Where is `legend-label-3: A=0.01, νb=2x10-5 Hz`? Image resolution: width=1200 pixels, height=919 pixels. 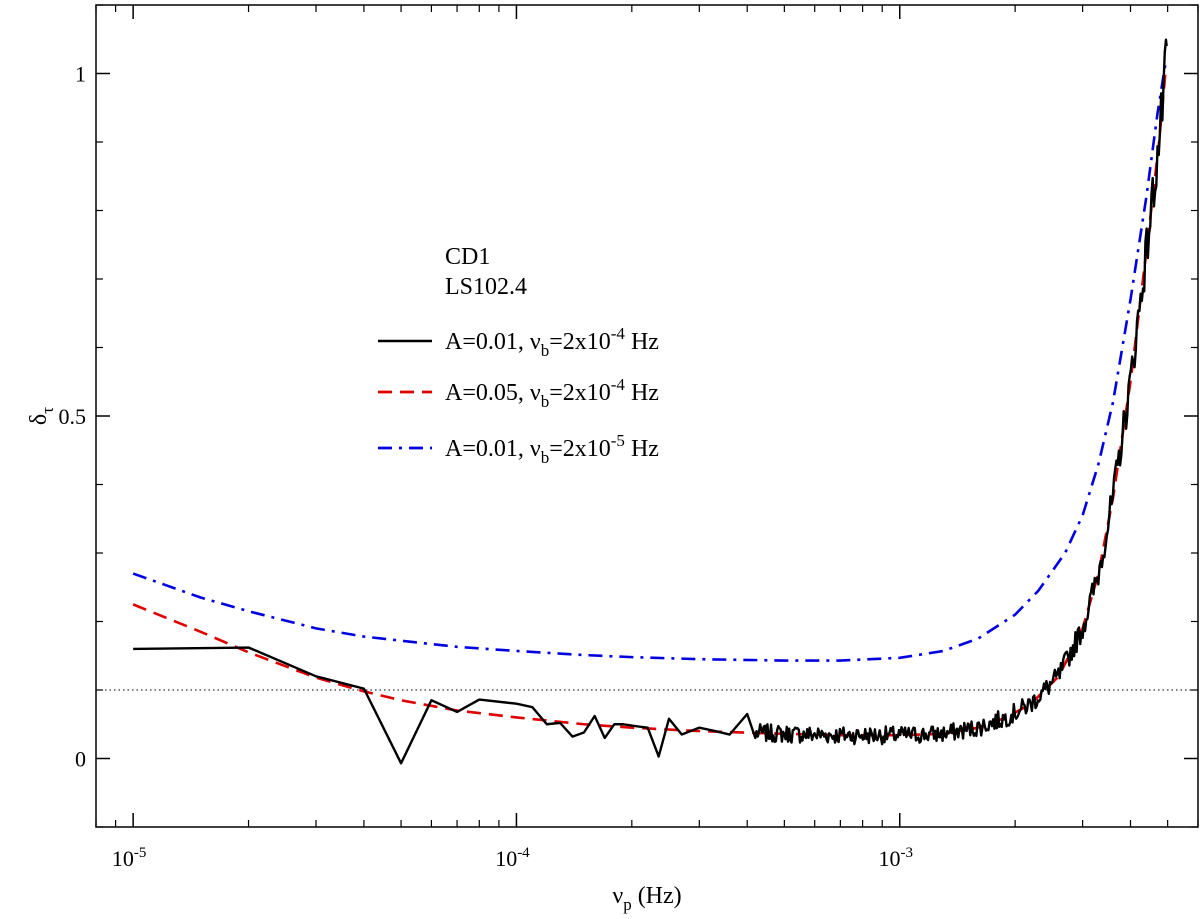 legend-label-3: A=0.01, νb=2x10-5 Hz is located at coordinates (552, 449).